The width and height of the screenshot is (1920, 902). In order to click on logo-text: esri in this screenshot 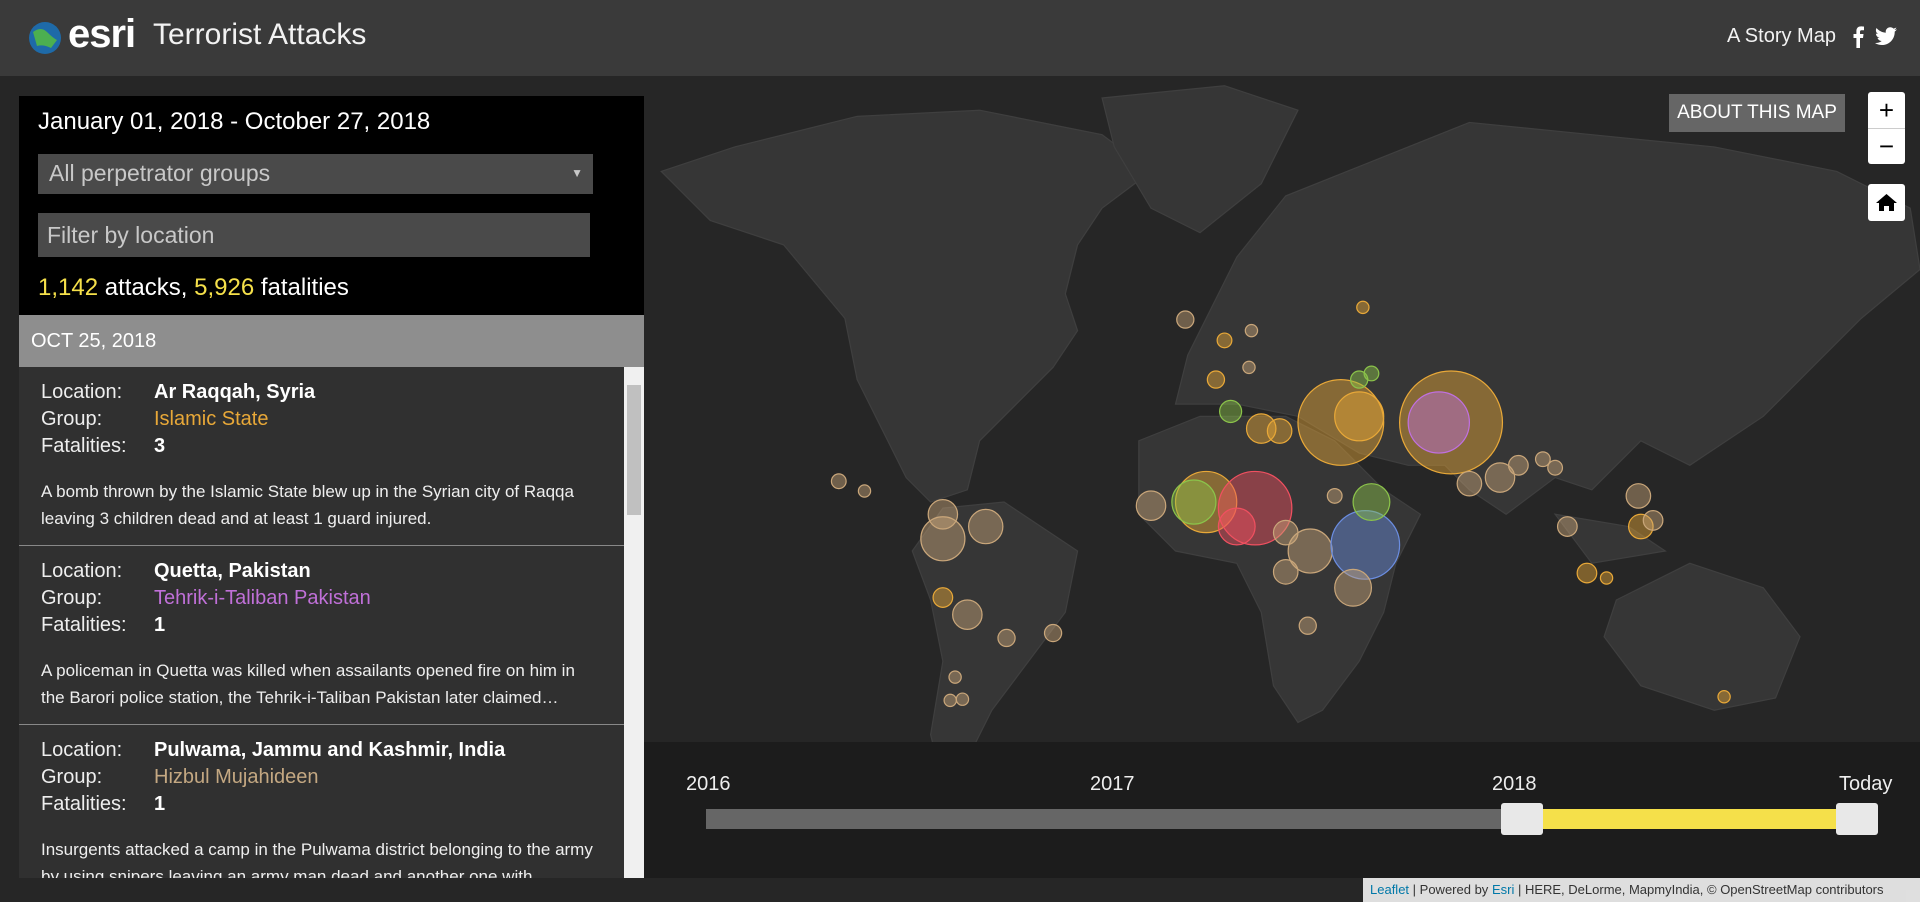, I will do `click(102, 34)`.